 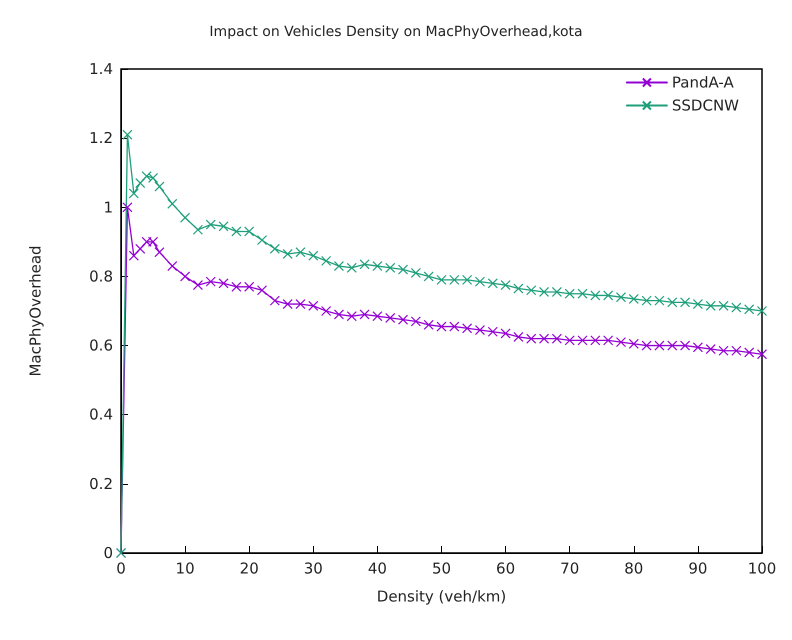 What do you see at coordinates (101, 415) in the screenshot?
I see `y-tick-label: 0.4` at bounding box center [101, 415].